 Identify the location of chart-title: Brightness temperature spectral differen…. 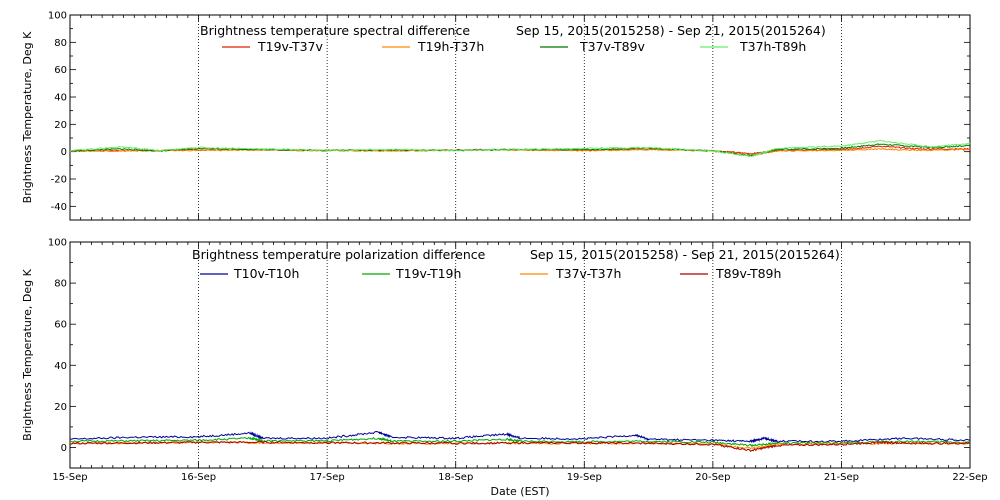
(335, 30).